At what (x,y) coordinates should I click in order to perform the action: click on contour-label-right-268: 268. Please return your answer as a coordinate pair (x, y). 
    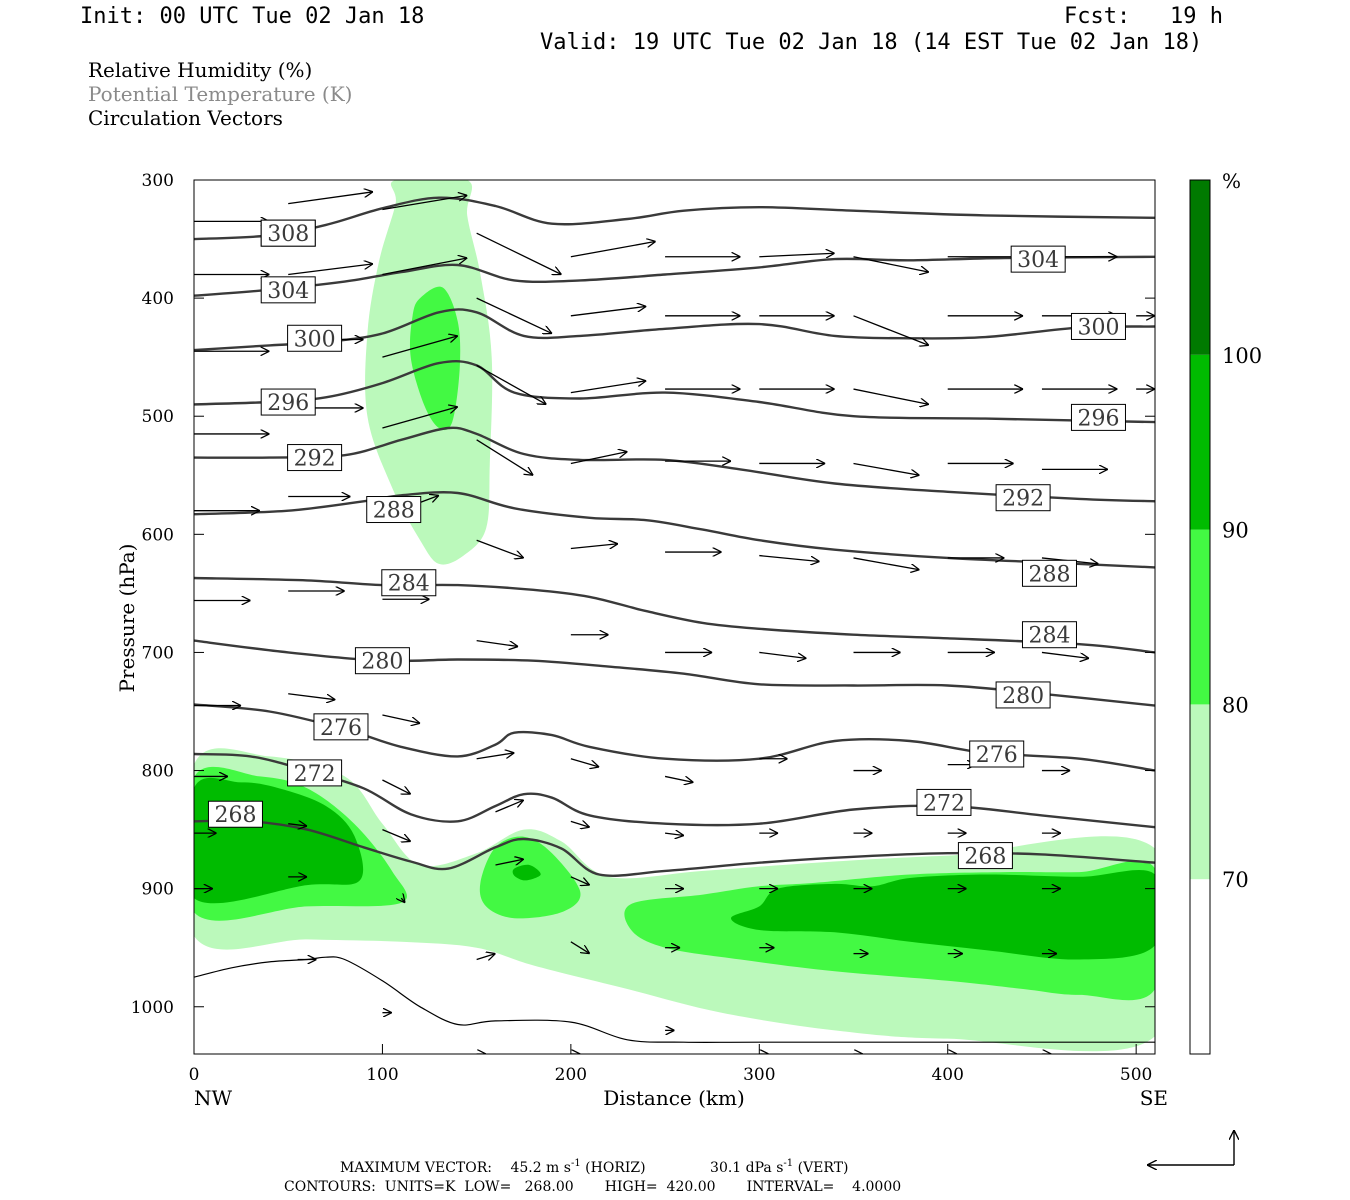
    Looking at the image, I should click on (985, 857).